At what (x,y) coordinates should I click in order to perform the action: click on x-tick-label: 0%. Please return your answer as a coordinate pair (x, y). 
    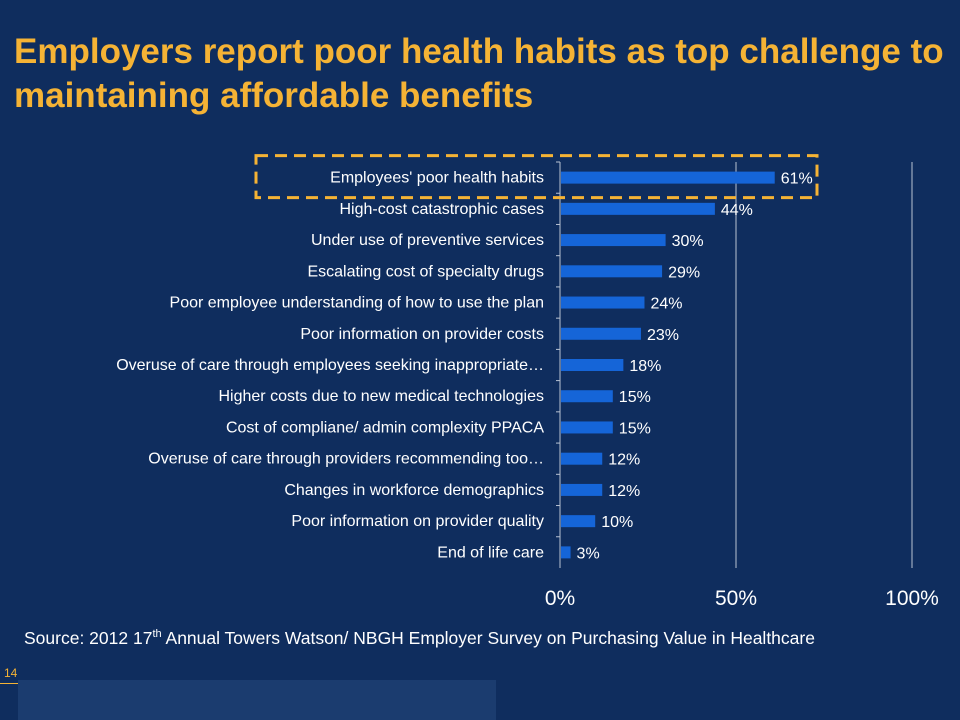
    Looking at the image, I should click on (560, 598).